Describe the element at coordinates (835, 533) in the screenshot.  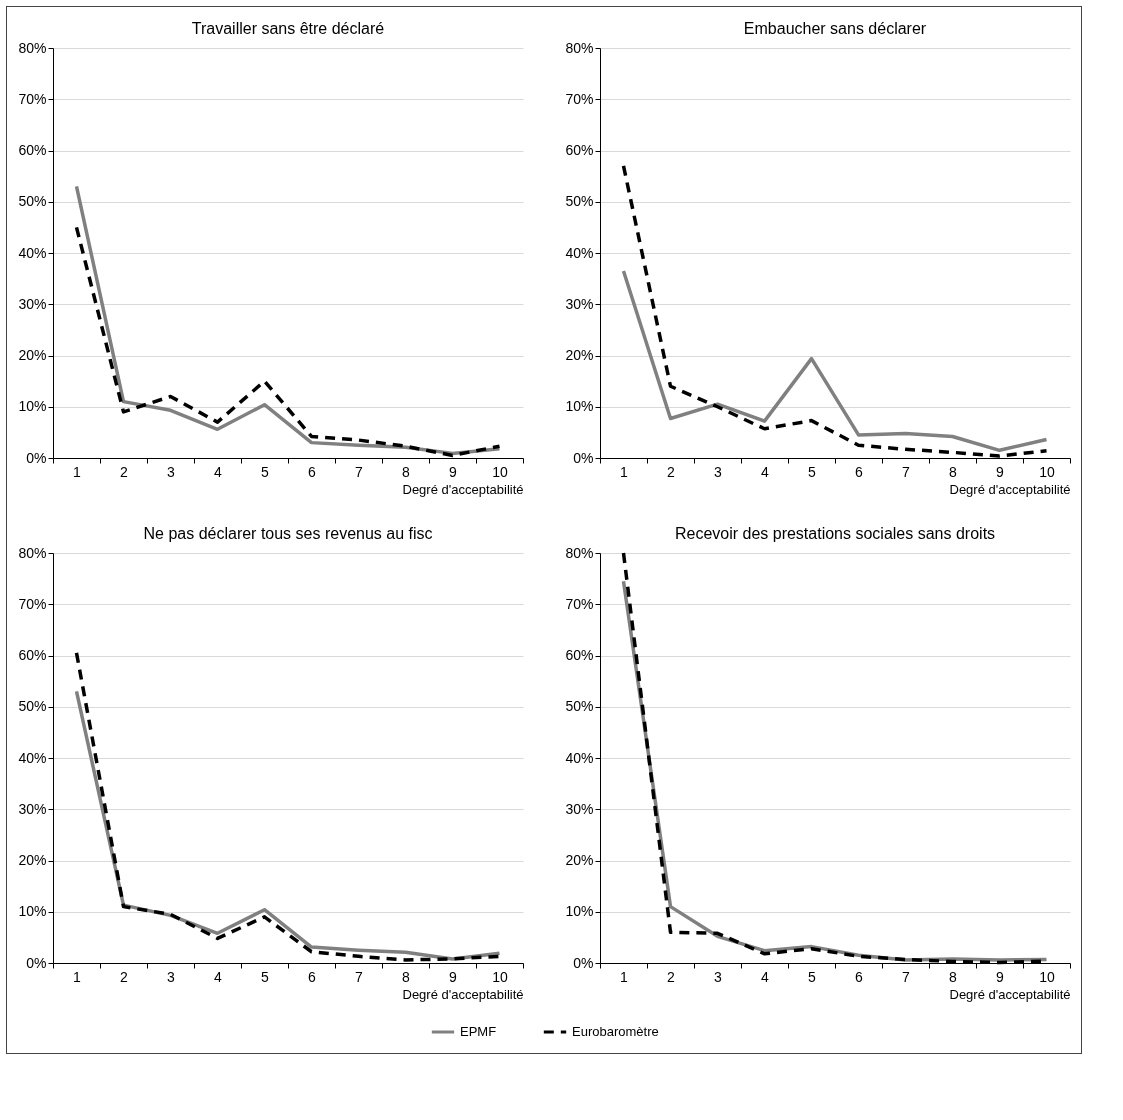
I see `chart-title: Recevoir des prestations sociales sans droits` at that location.